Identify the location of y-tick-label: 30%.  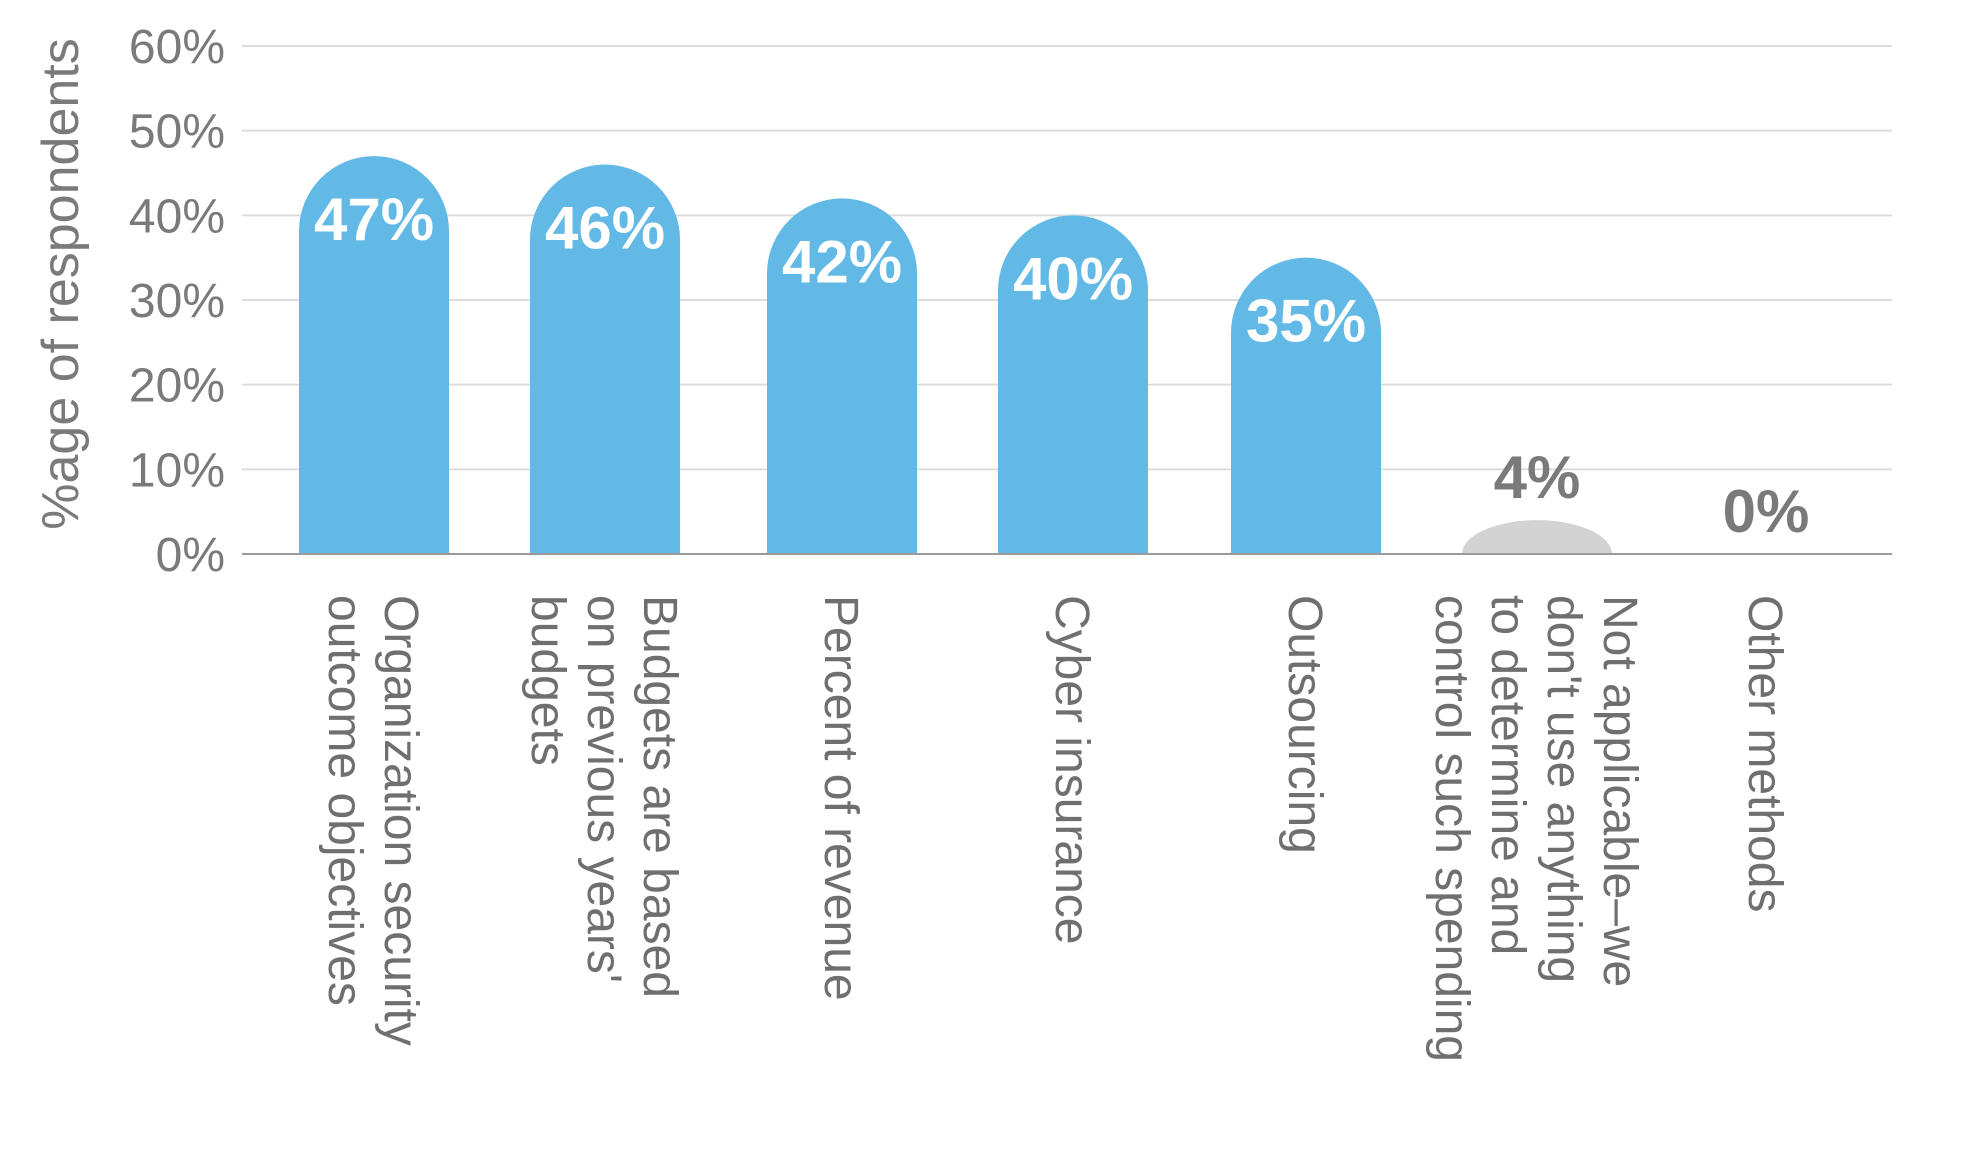
(177, 301).